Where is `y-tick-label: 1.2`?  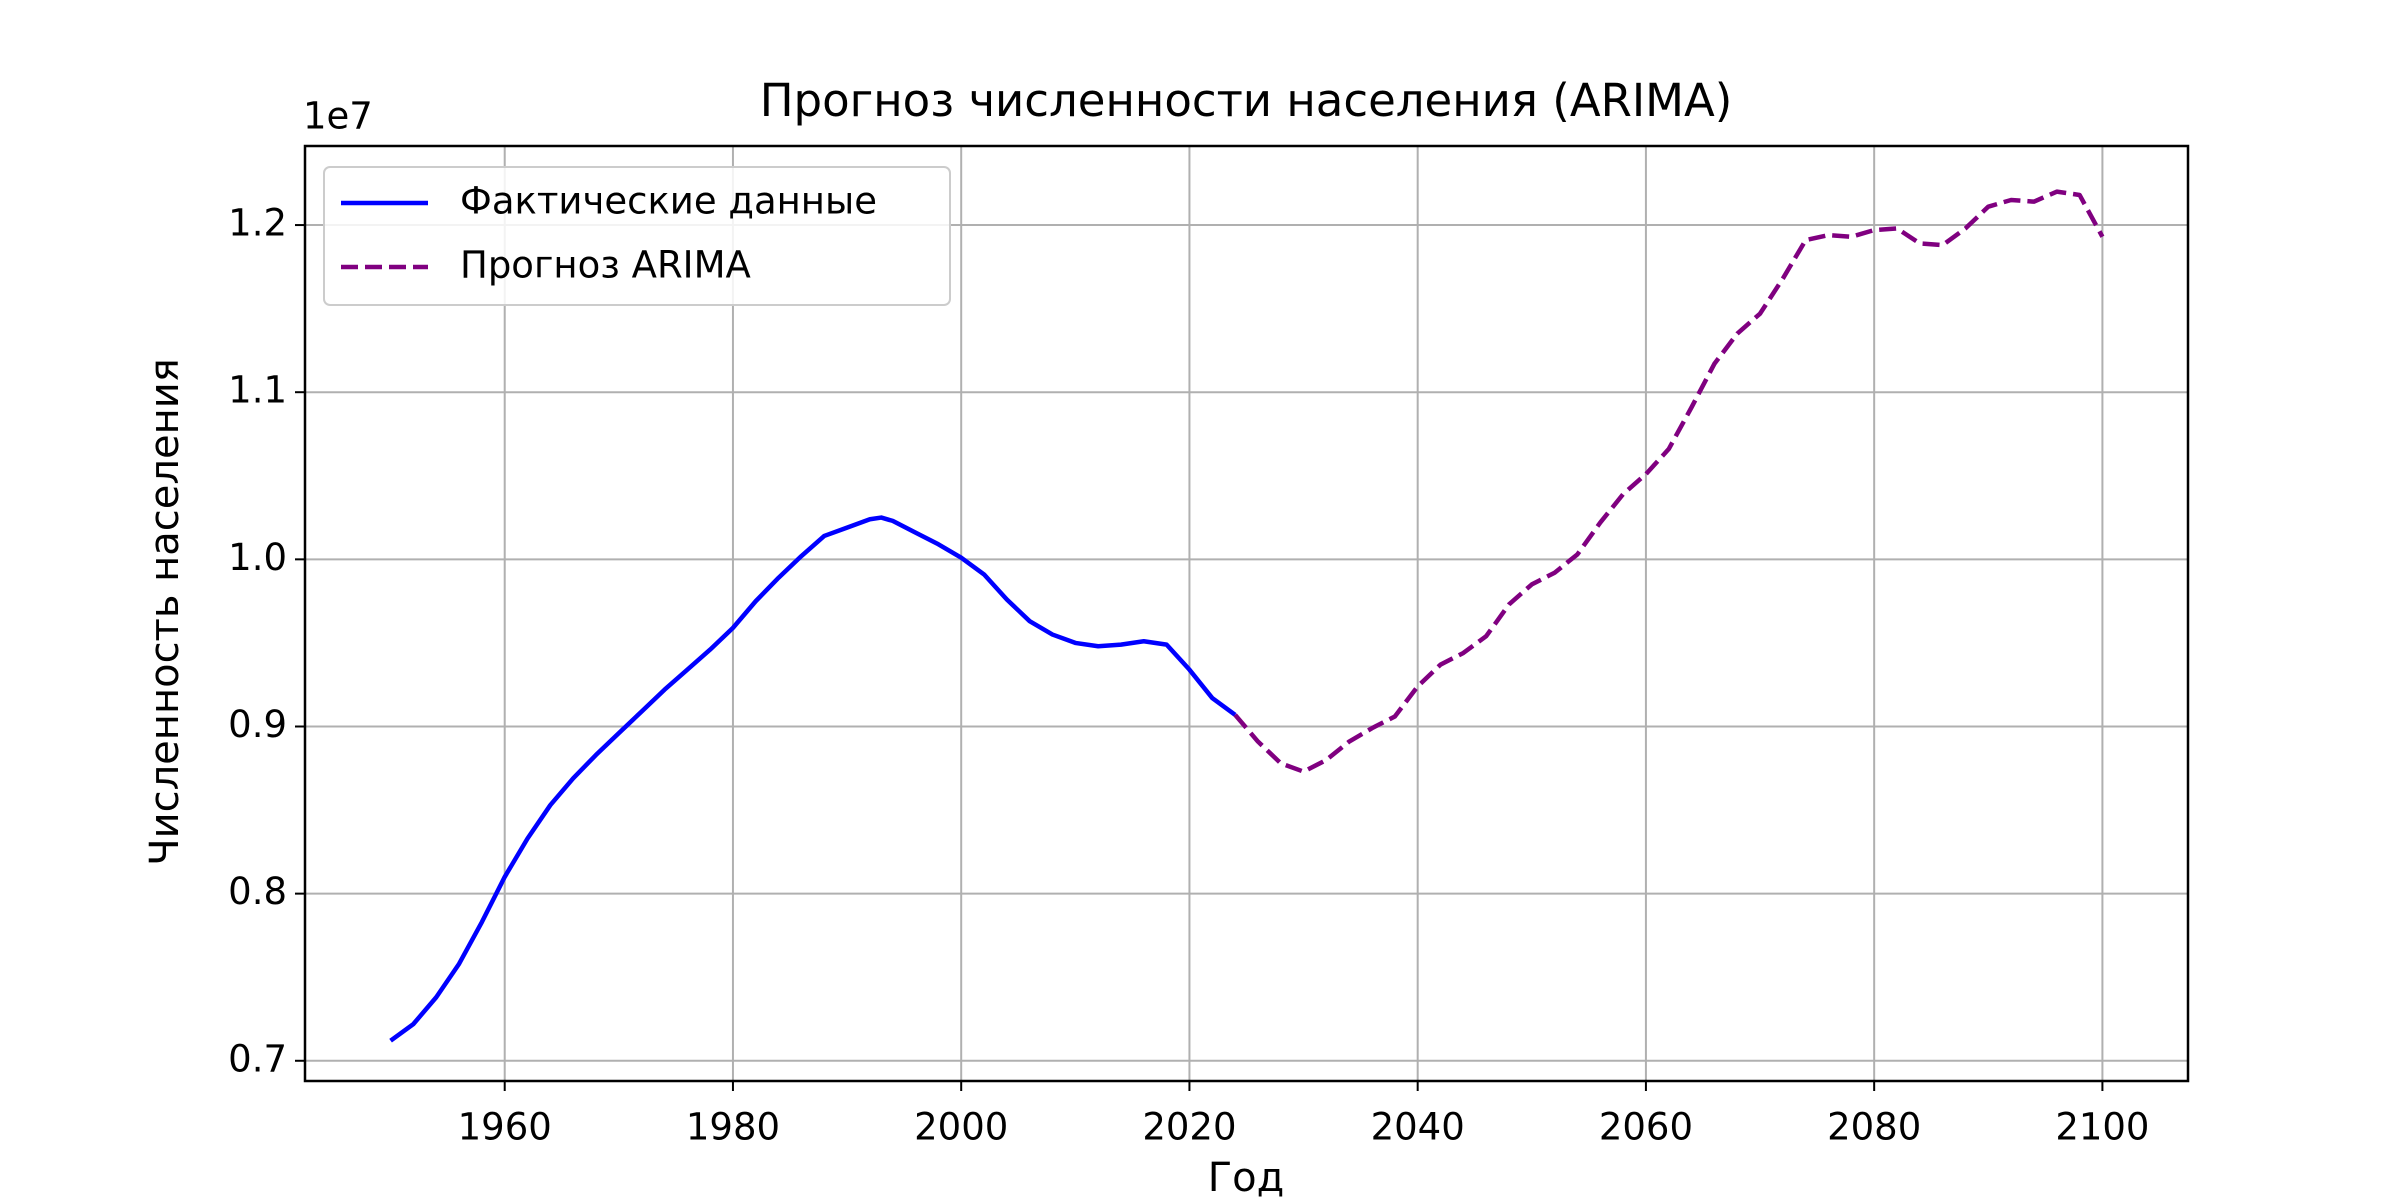
y-tick-label: 1.2 is located at coordinates (257, 223).